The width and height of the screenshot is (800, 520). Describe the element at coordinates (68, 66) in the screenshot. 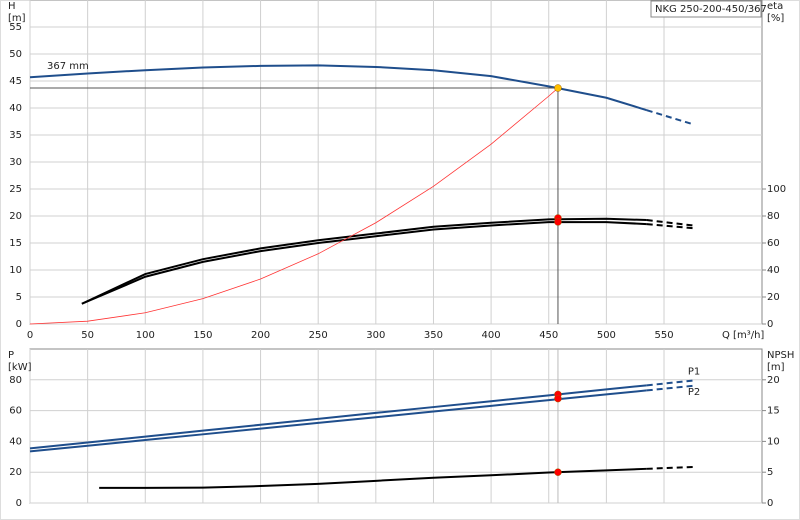

I see `series-label: 367 mm` at that location.